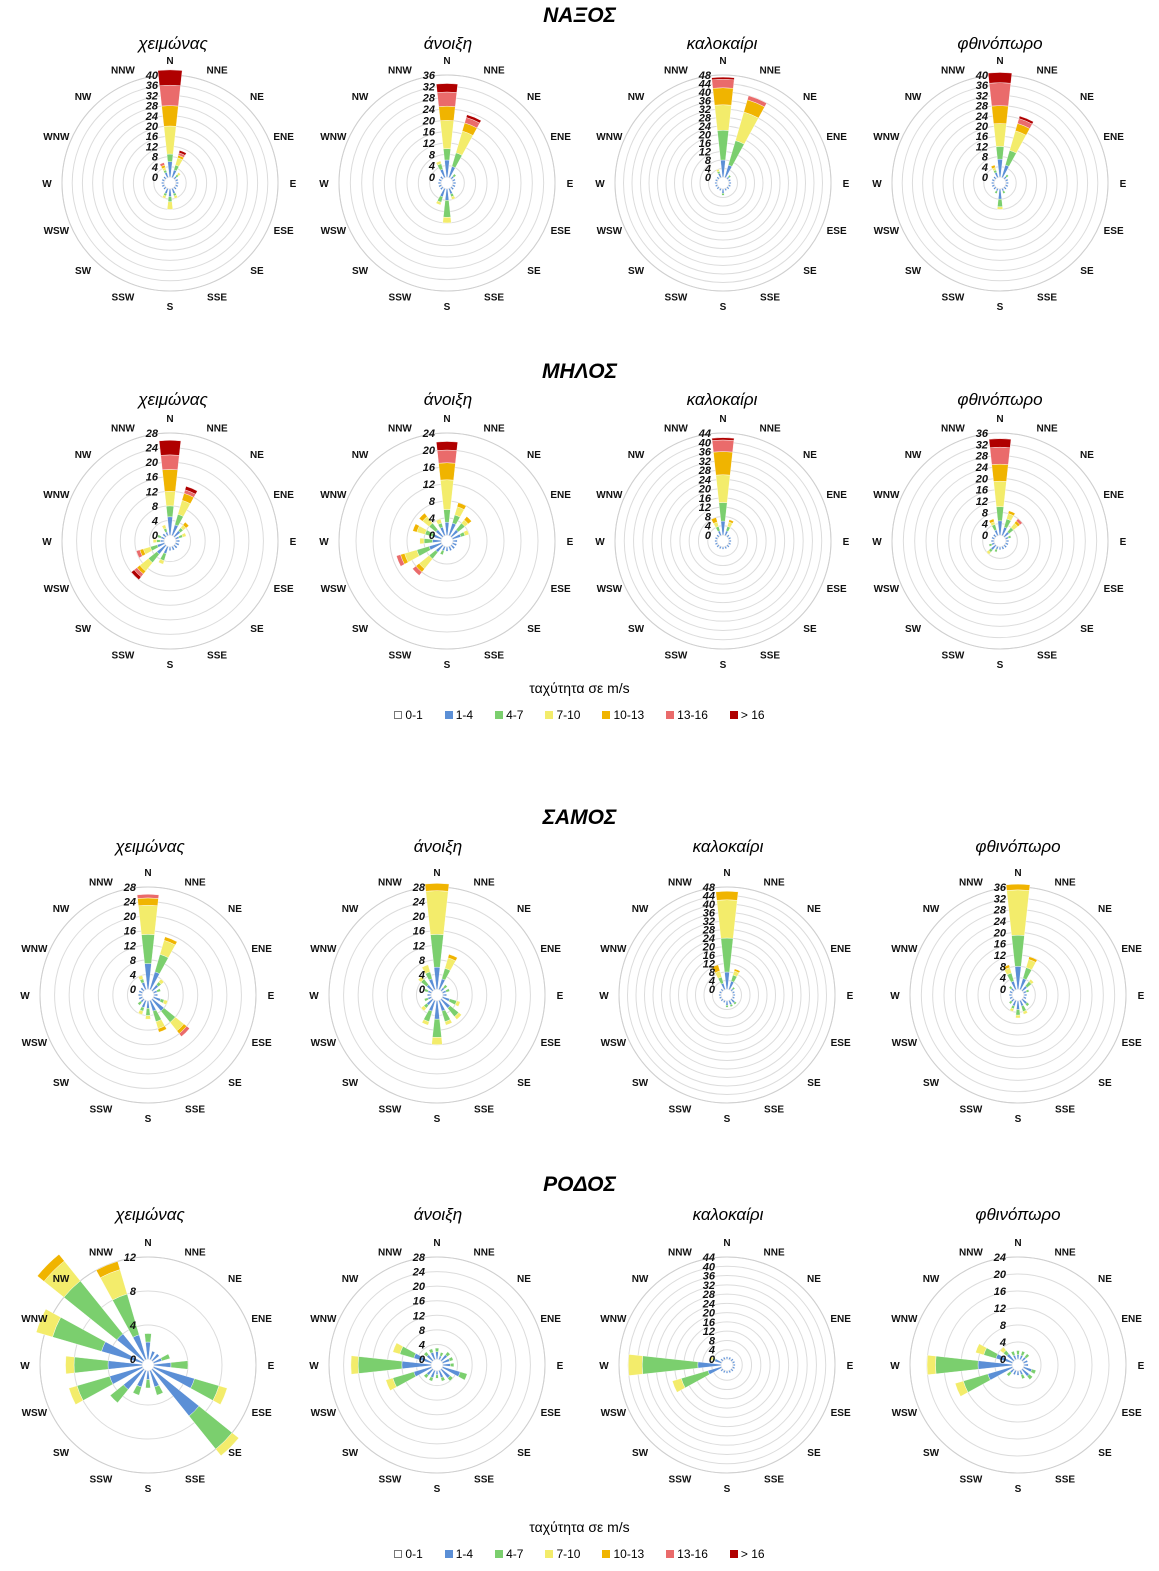  I want to click on direction-label: NE, so click(1087, 455).